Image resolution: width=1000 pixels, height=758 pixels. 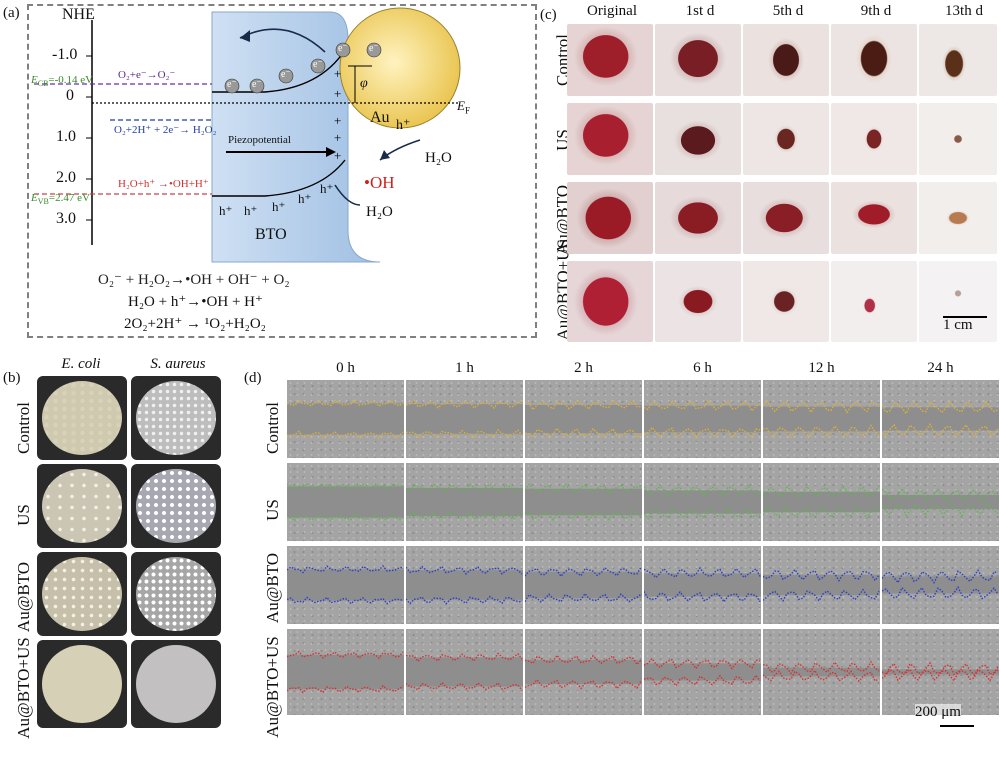 I want to click on scale-label-c: 1 cm, so click(x=958, y=325).